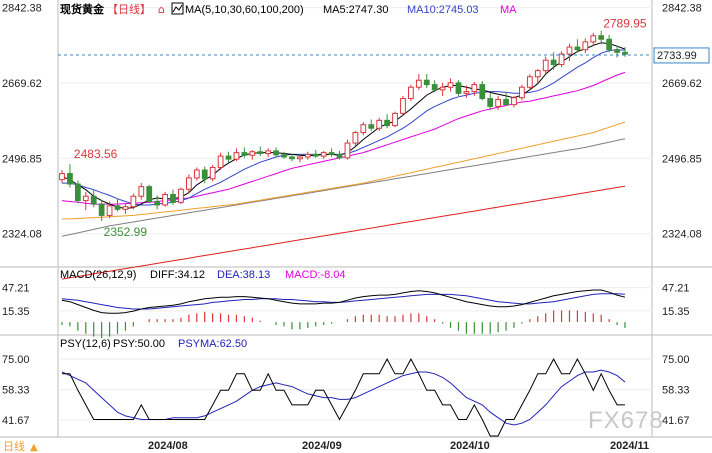  Describe the element at coordinates (161, 9) in the screenshot. I see `lock-icon: ⌂` at that location.